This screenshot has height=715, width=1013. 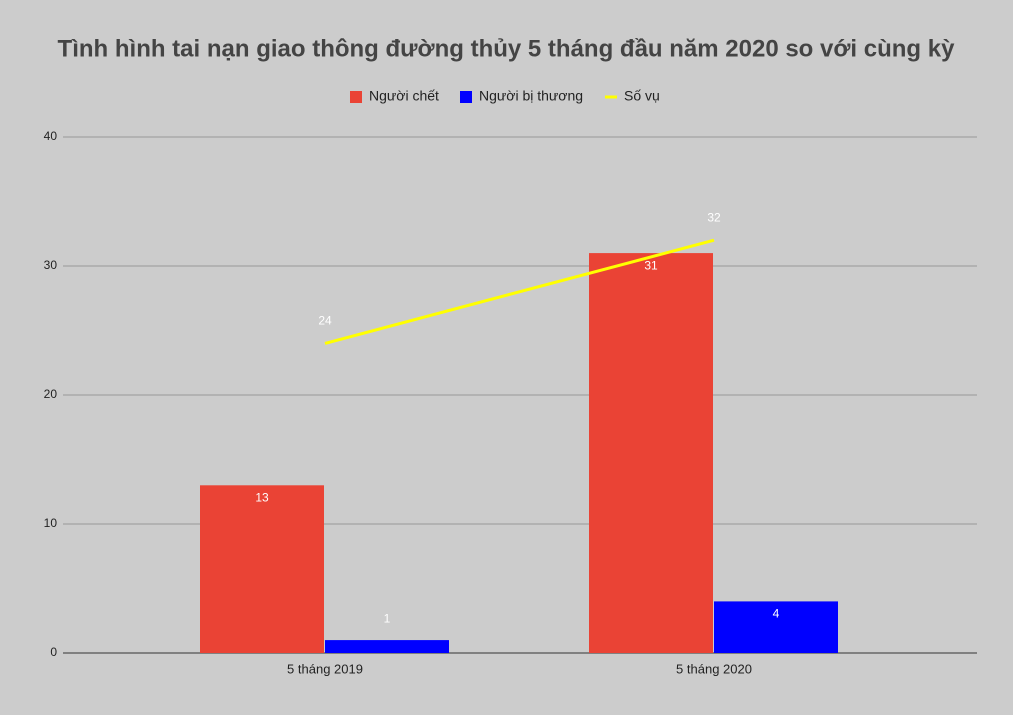 What do you see at coordinates (53, 652) in the screenshot?
I see `y-tick-label: 0` at bounding box center [53, 652].